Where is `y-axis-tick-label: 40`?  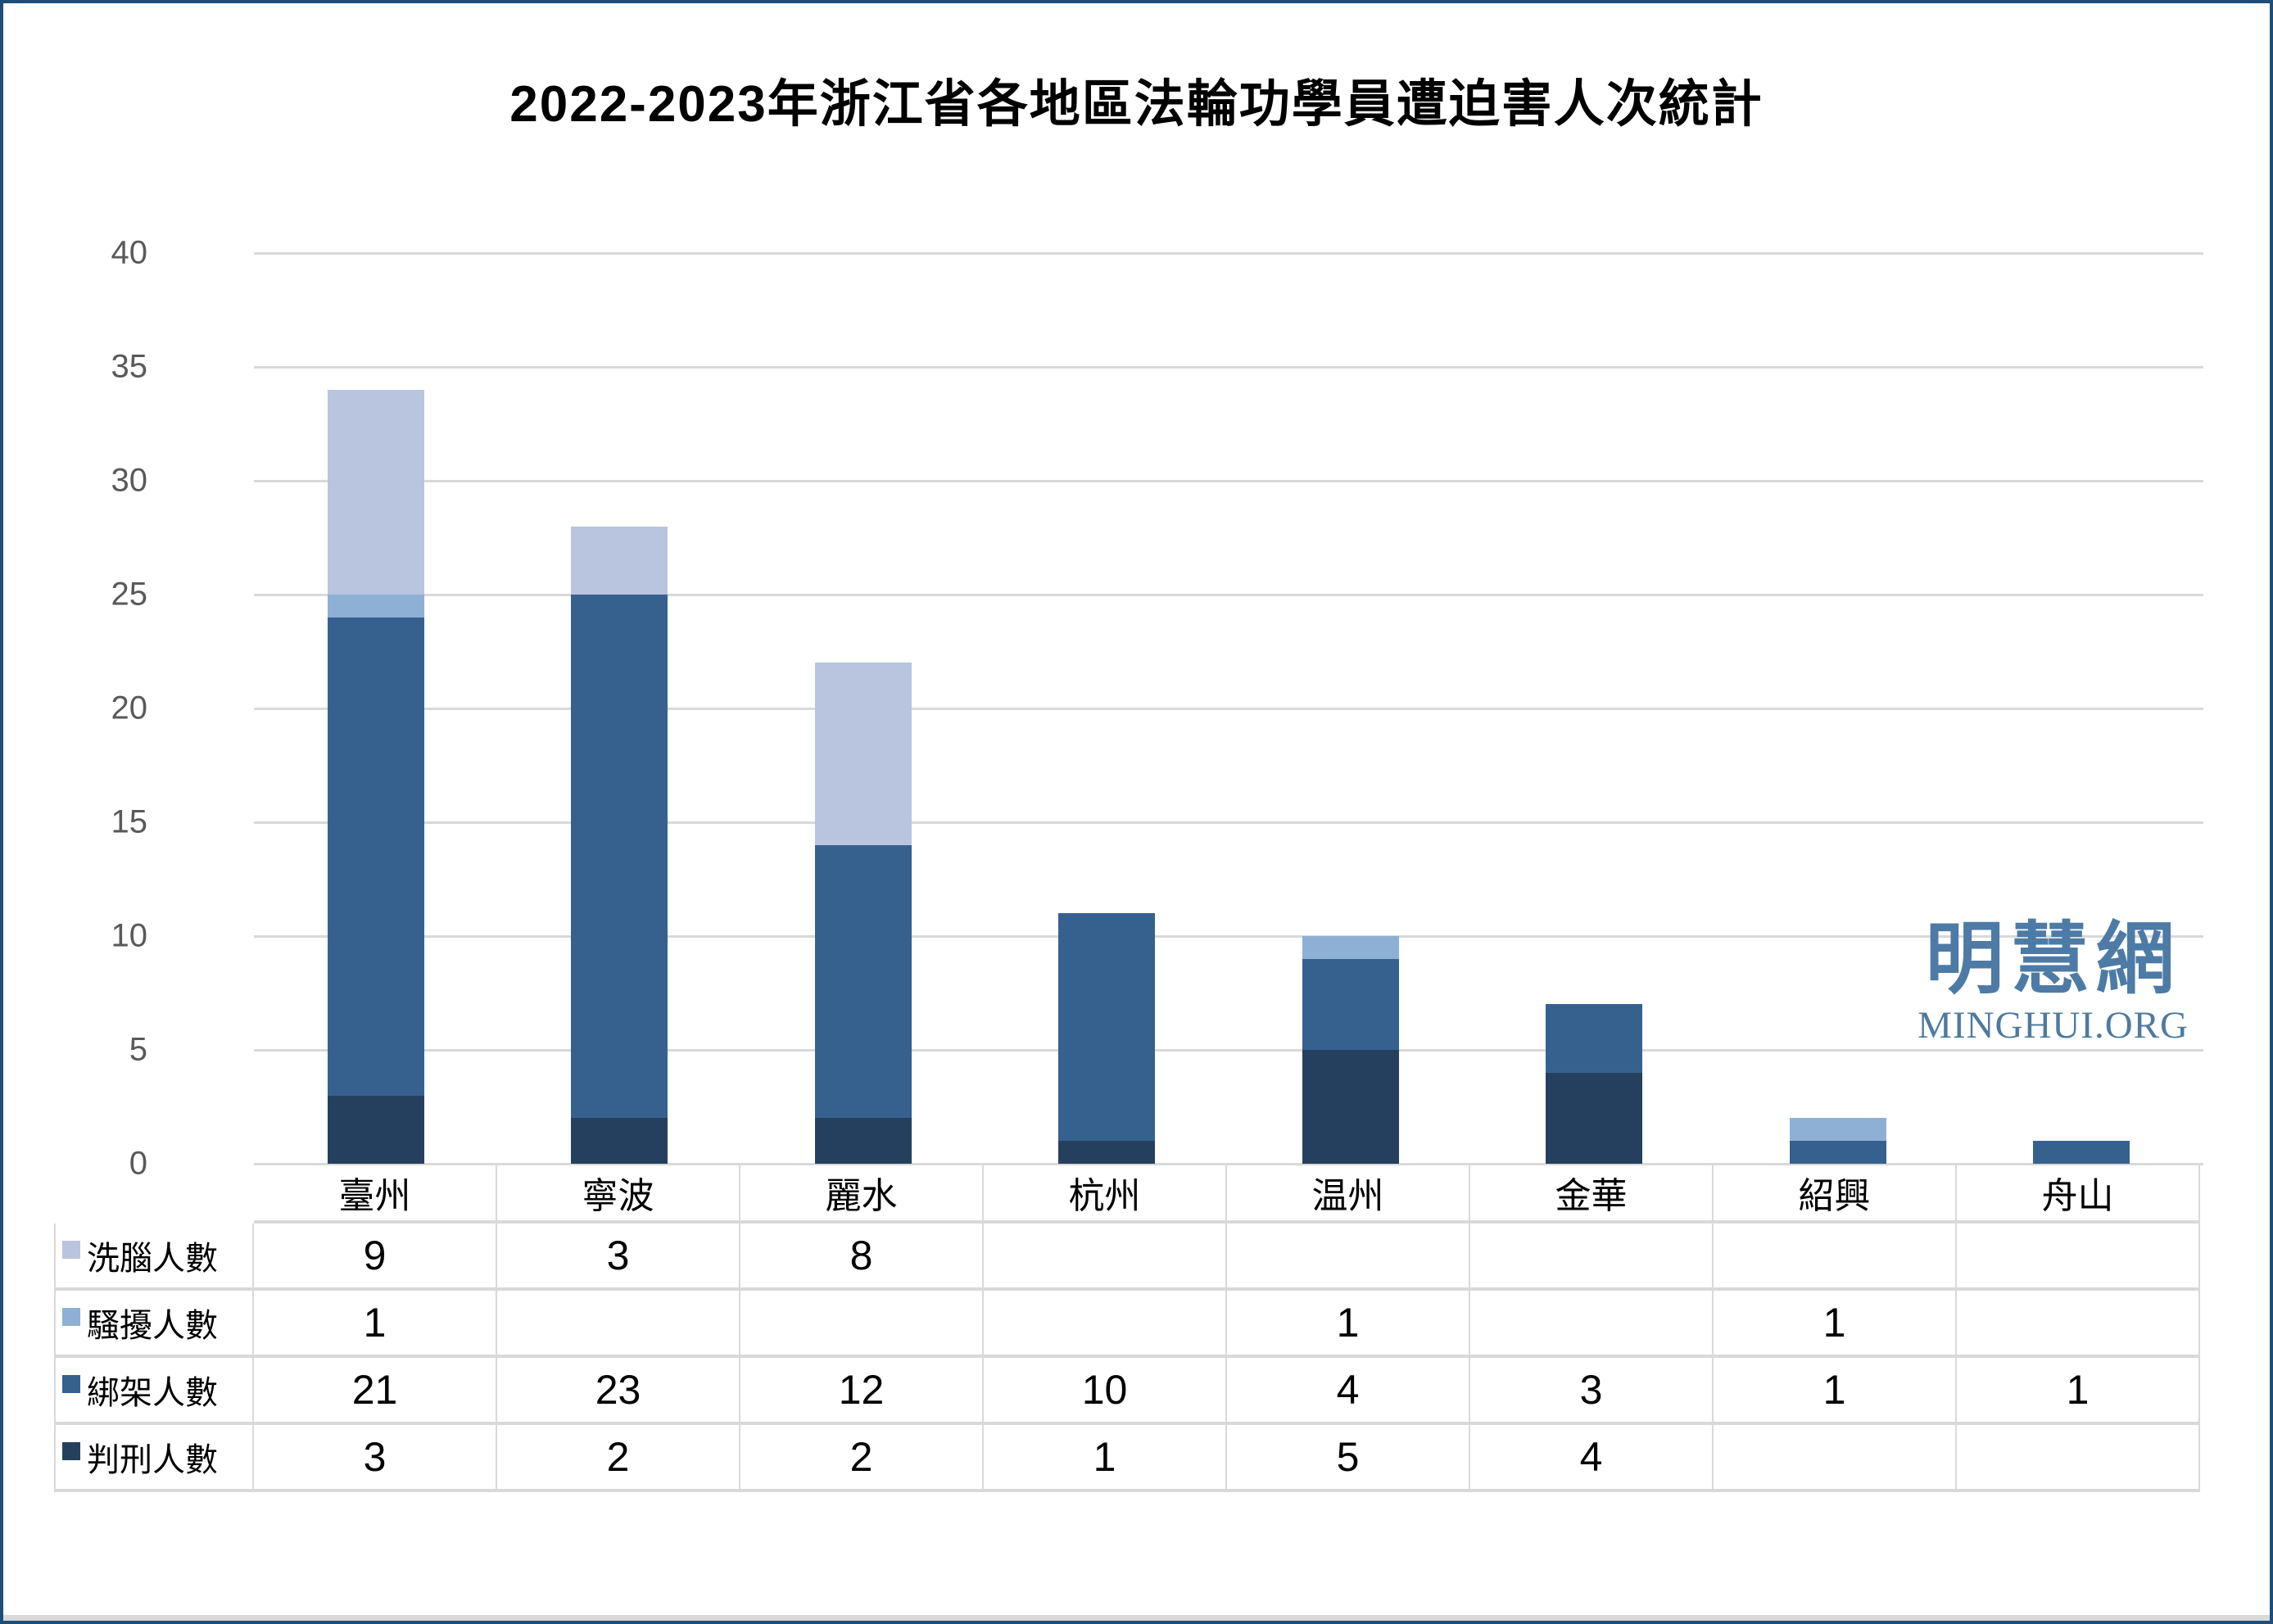 y-axis-tick-label: 40 is located at coordinates (129, 252).